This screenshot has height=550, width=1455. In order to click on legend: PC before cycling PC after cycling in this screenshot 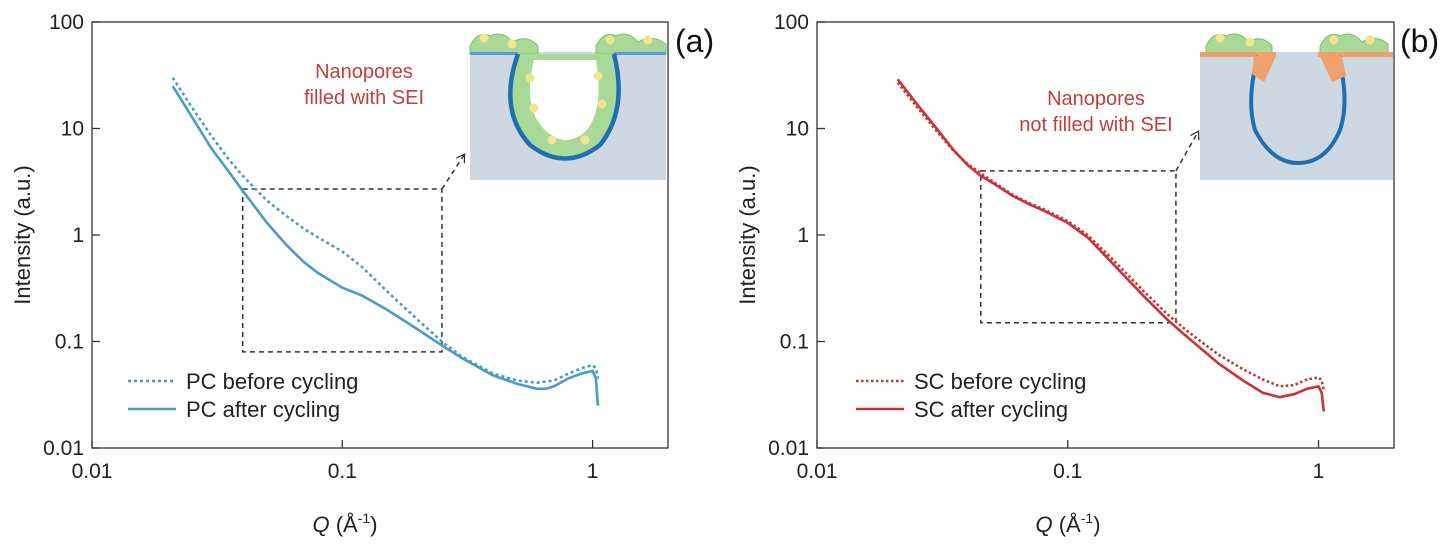, I will do `click(243, 395)`.